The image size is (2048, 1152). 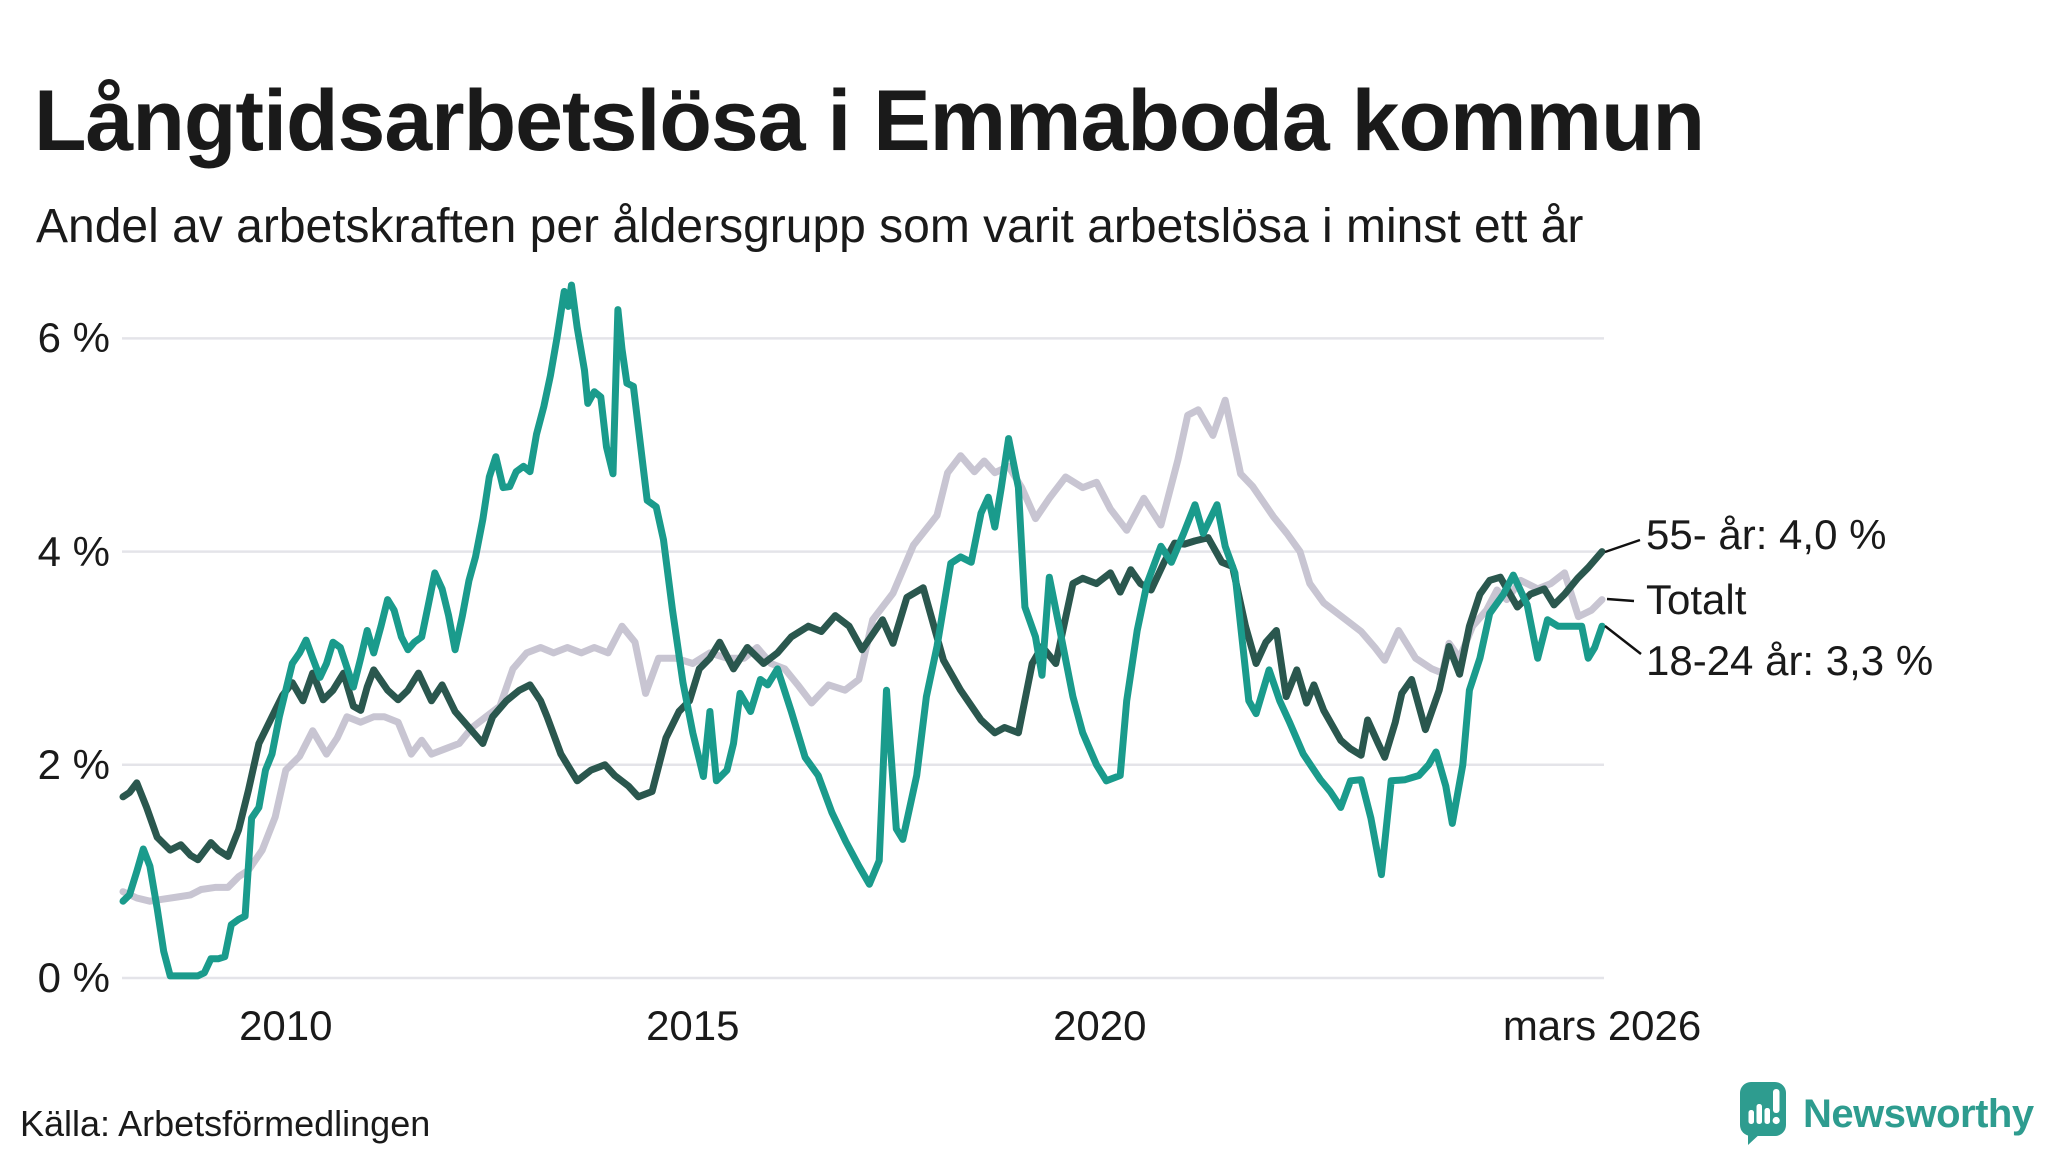 I want to click on connector-55-ar, so click(x=1622, y=546).